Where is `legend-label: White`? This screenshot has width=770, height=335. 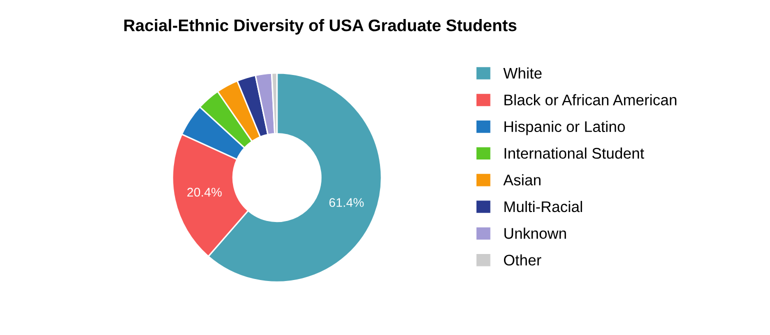 legend-label: White is located at coordinates (522, 73).